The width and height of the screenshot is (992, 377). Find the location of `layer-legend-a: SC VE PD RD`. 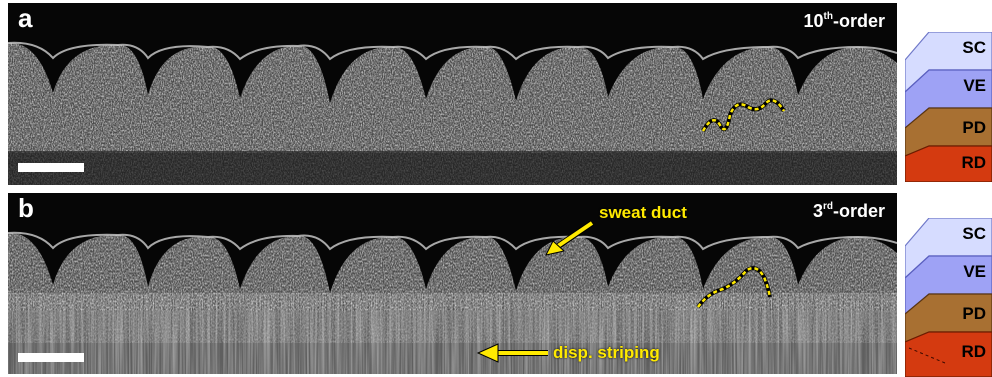

layer-legend-a: SC VE PD RD is located at coordinates (948, 107).